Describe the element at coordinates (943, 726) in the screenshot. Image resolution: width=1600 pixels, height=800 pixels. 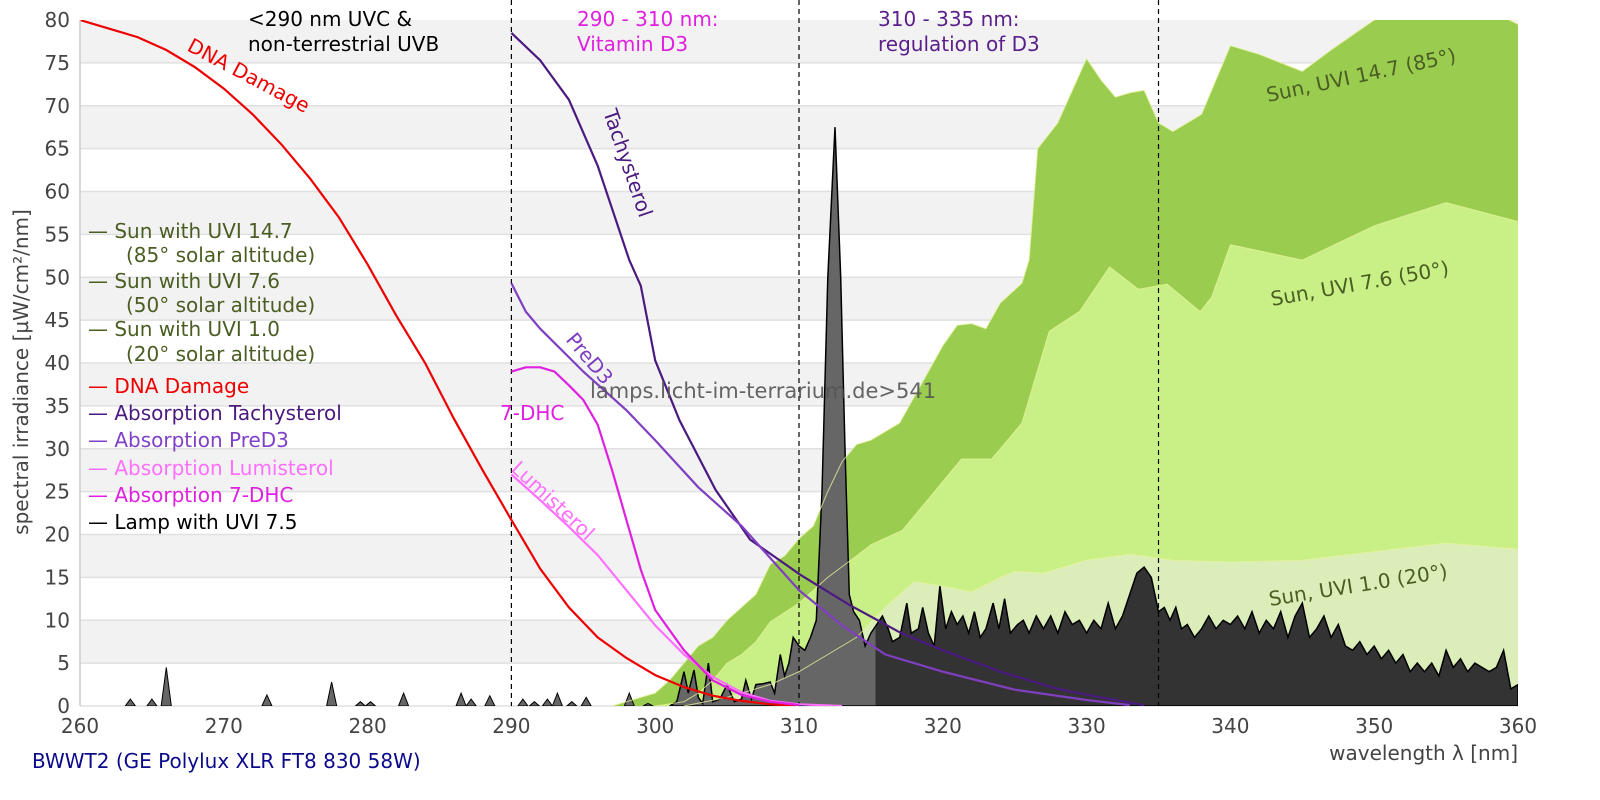
I see `x-tick-label: 320` at that location.